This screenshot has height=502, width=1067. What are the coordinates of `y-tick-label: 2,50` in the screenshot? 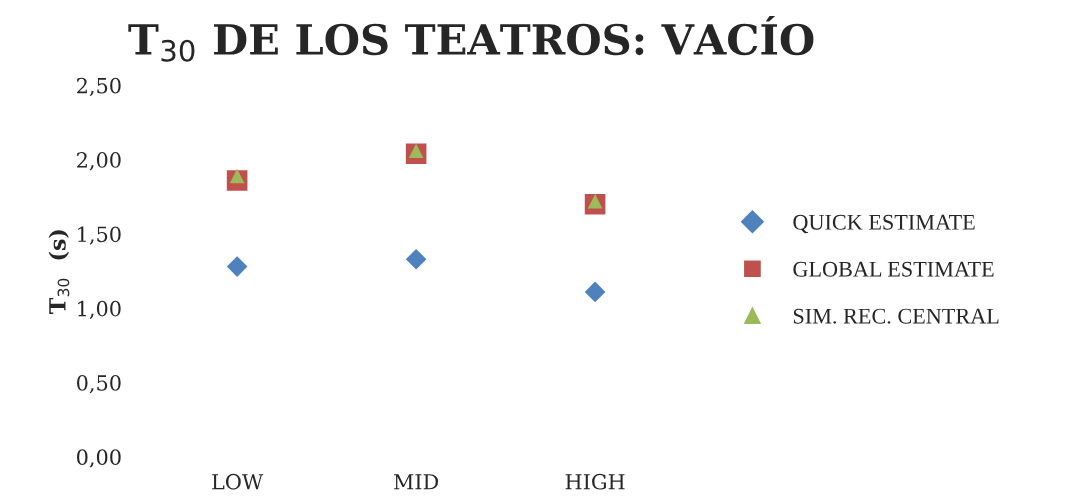 It's located at (99, 87).